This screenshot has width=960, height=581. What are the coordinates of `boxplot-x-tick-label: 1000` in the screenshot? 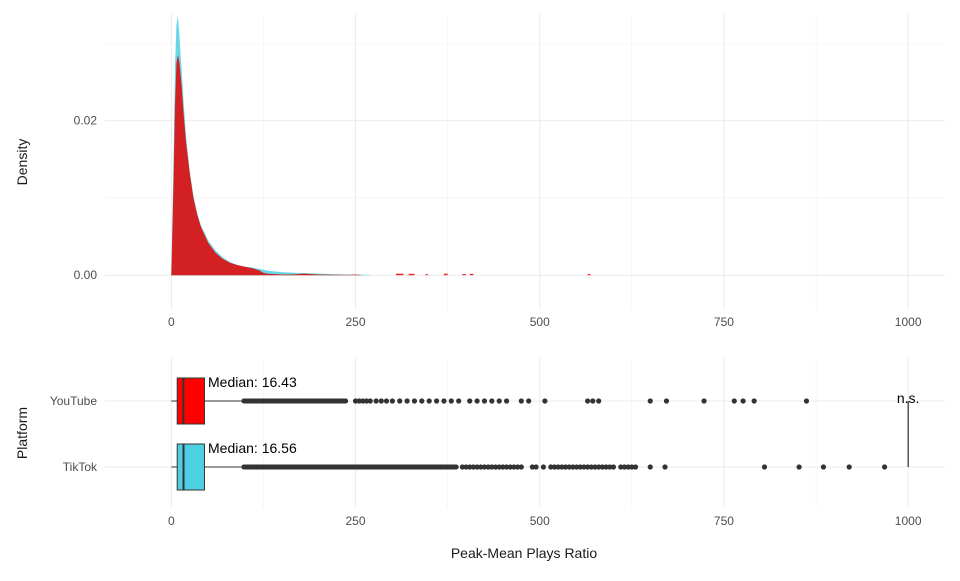 It's located at (908, 521).